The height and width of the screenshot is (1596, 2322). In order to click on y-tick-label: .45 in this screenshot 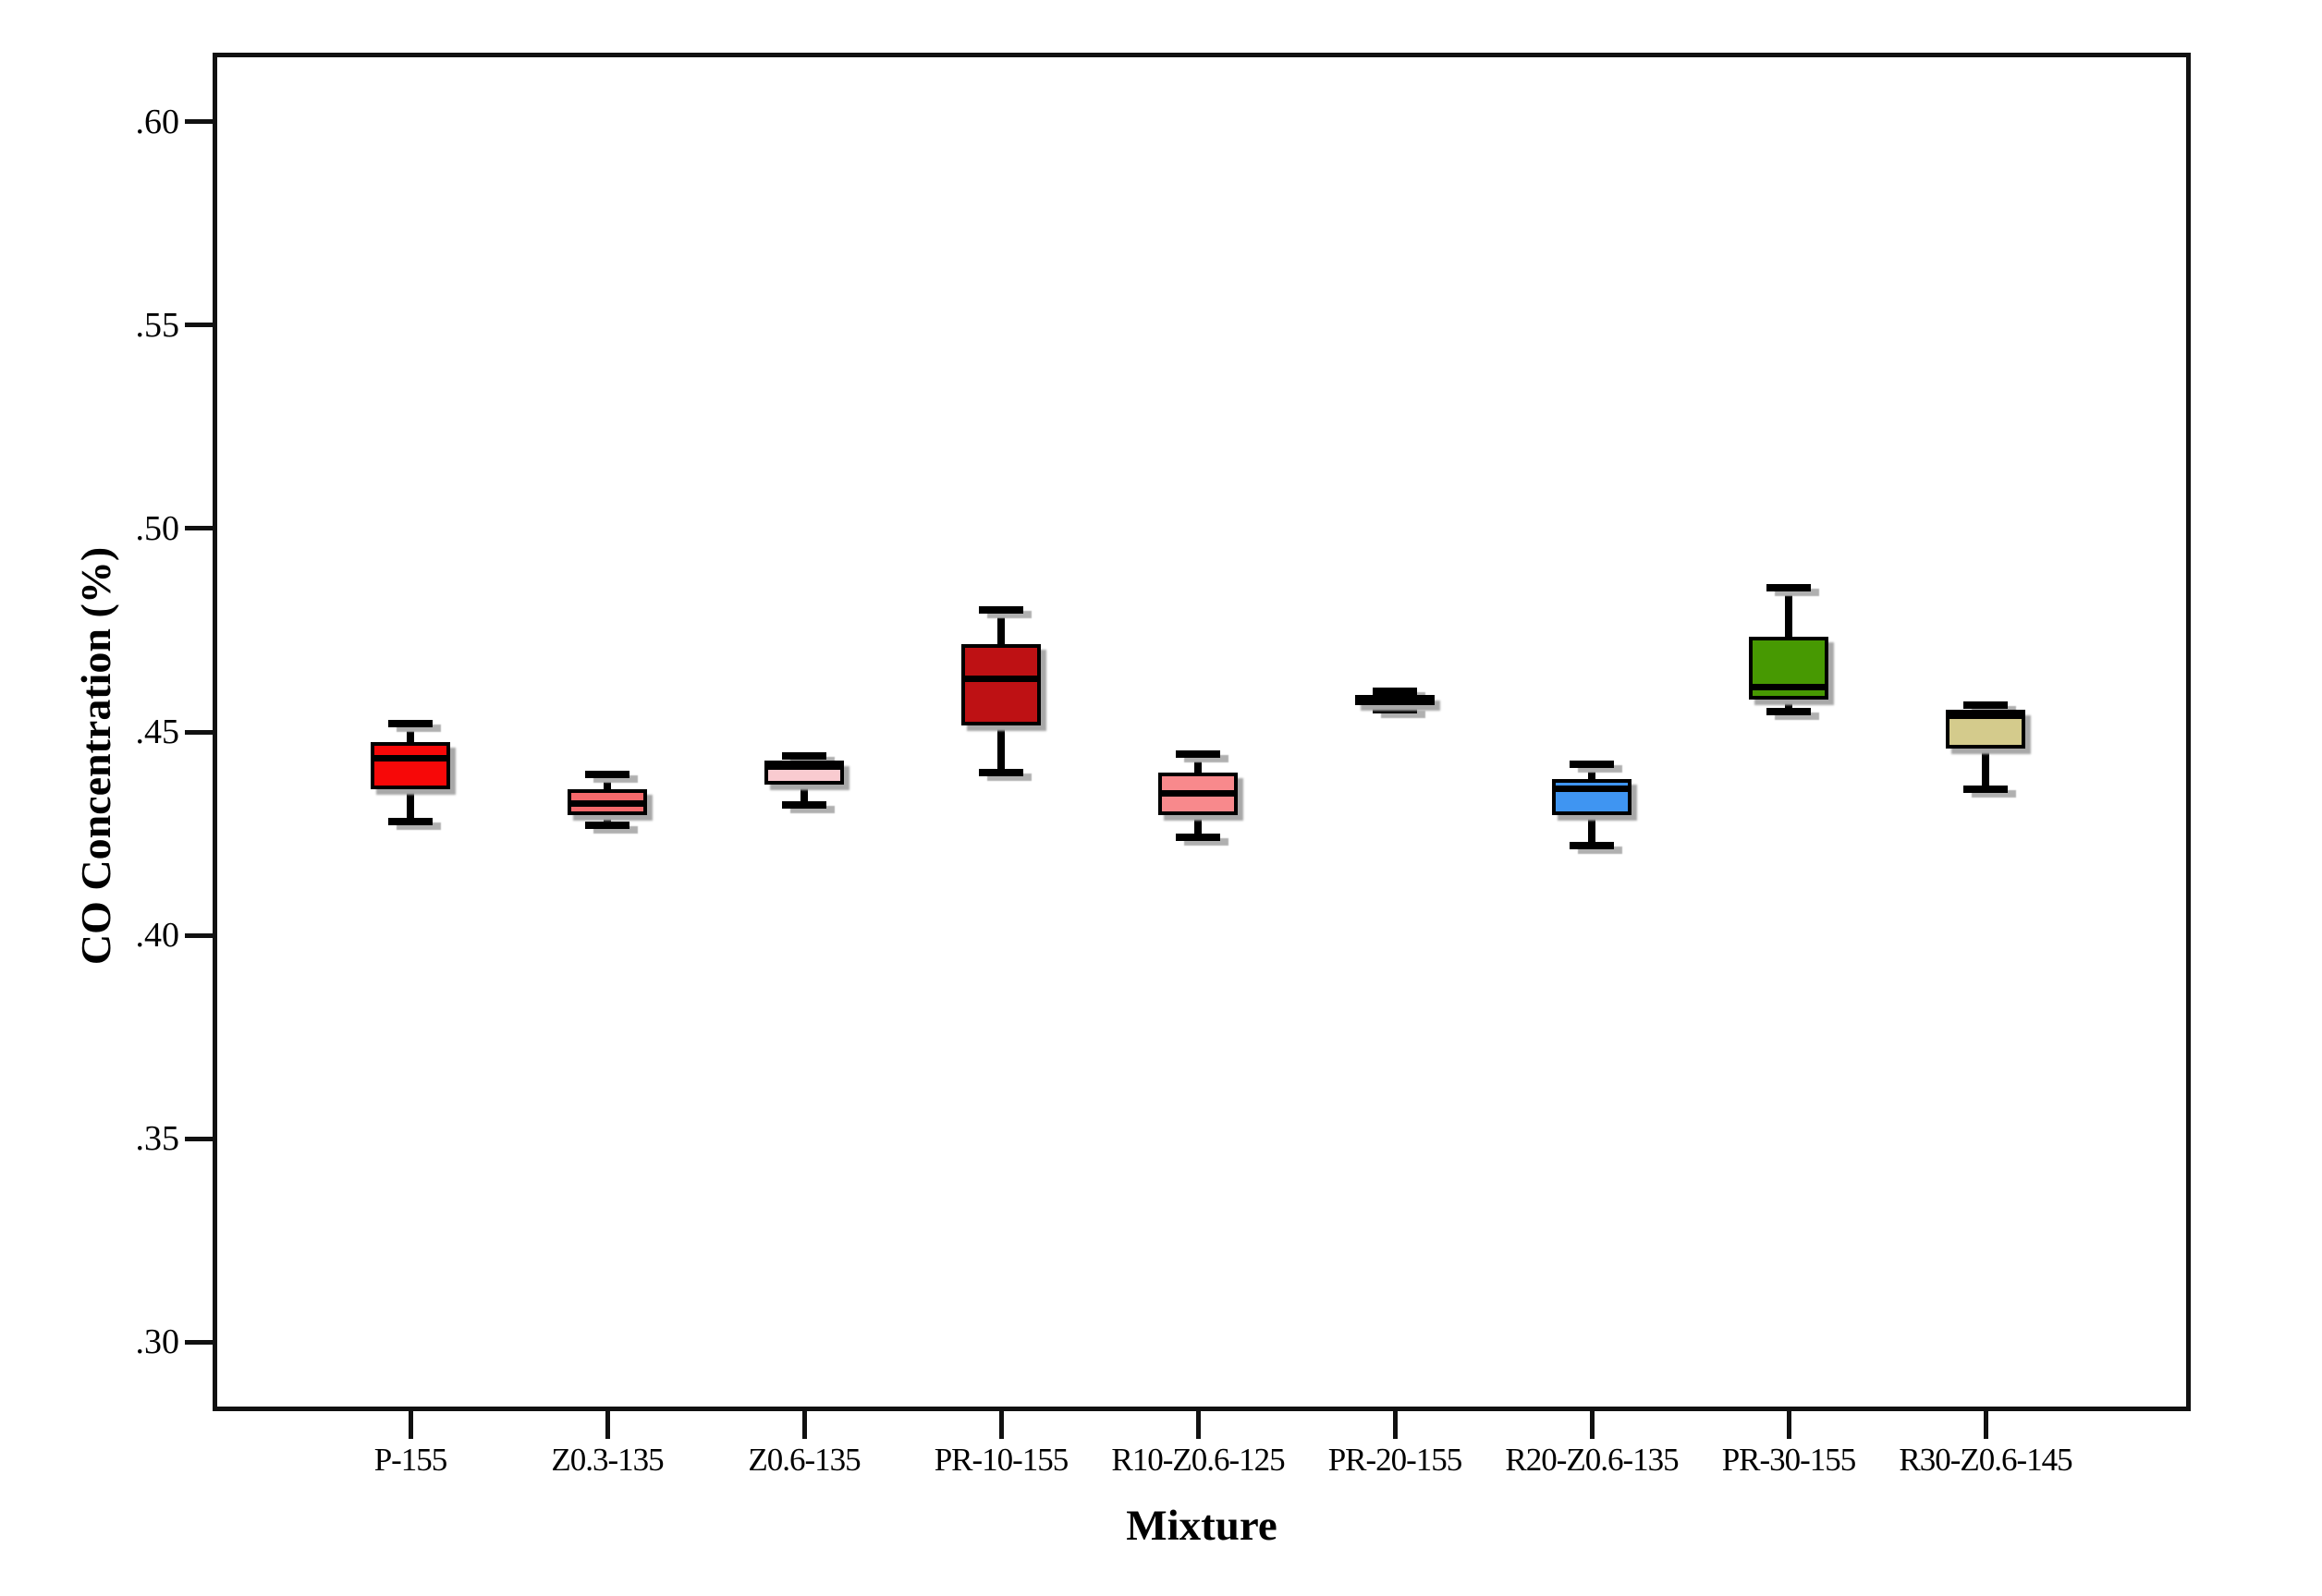, I will do `click(157, 732)`.